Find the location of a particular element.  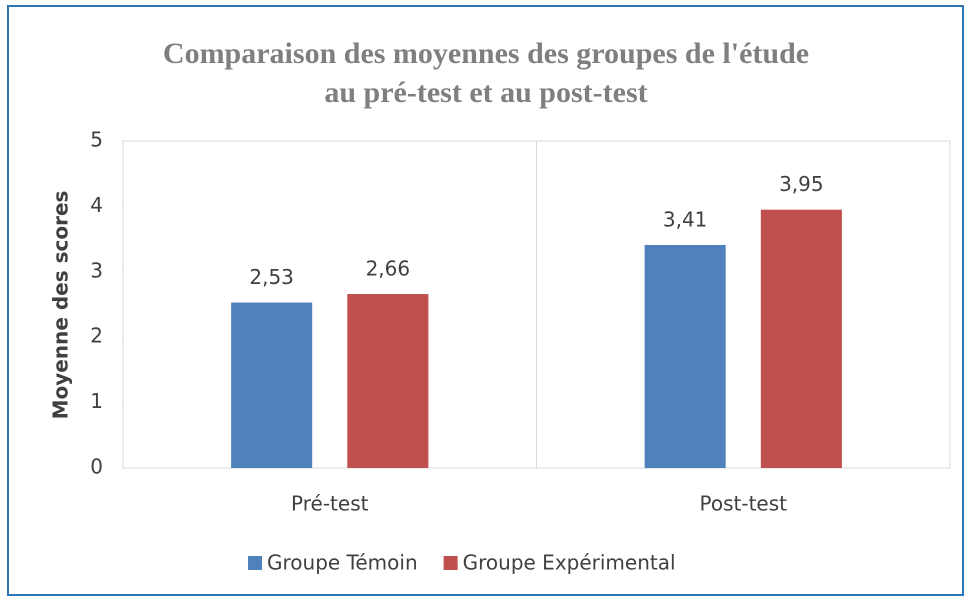

data-label: 3,95 is located at coordinates (801, 184).